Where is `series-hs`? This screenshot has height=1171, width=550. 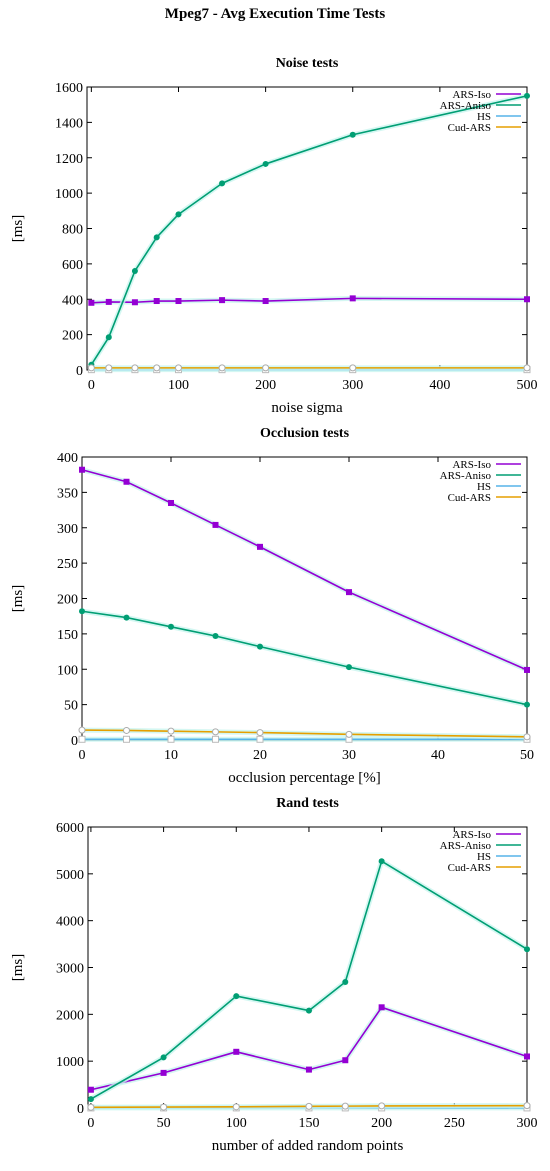 series-hs is located at coordinates (304, 739).